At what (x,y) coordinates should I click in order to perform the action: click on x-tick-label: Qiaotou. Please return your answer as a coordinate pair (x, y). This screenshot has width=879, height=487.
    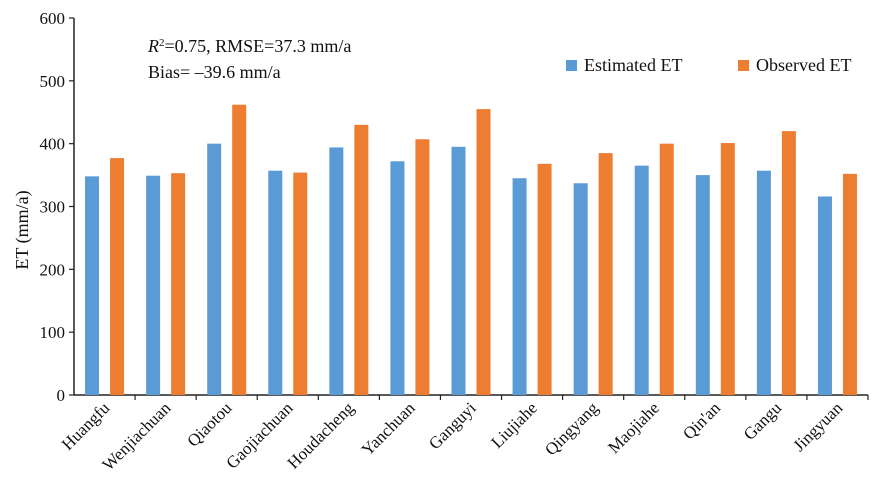
    Looking at the image, I should click on (209, 424).